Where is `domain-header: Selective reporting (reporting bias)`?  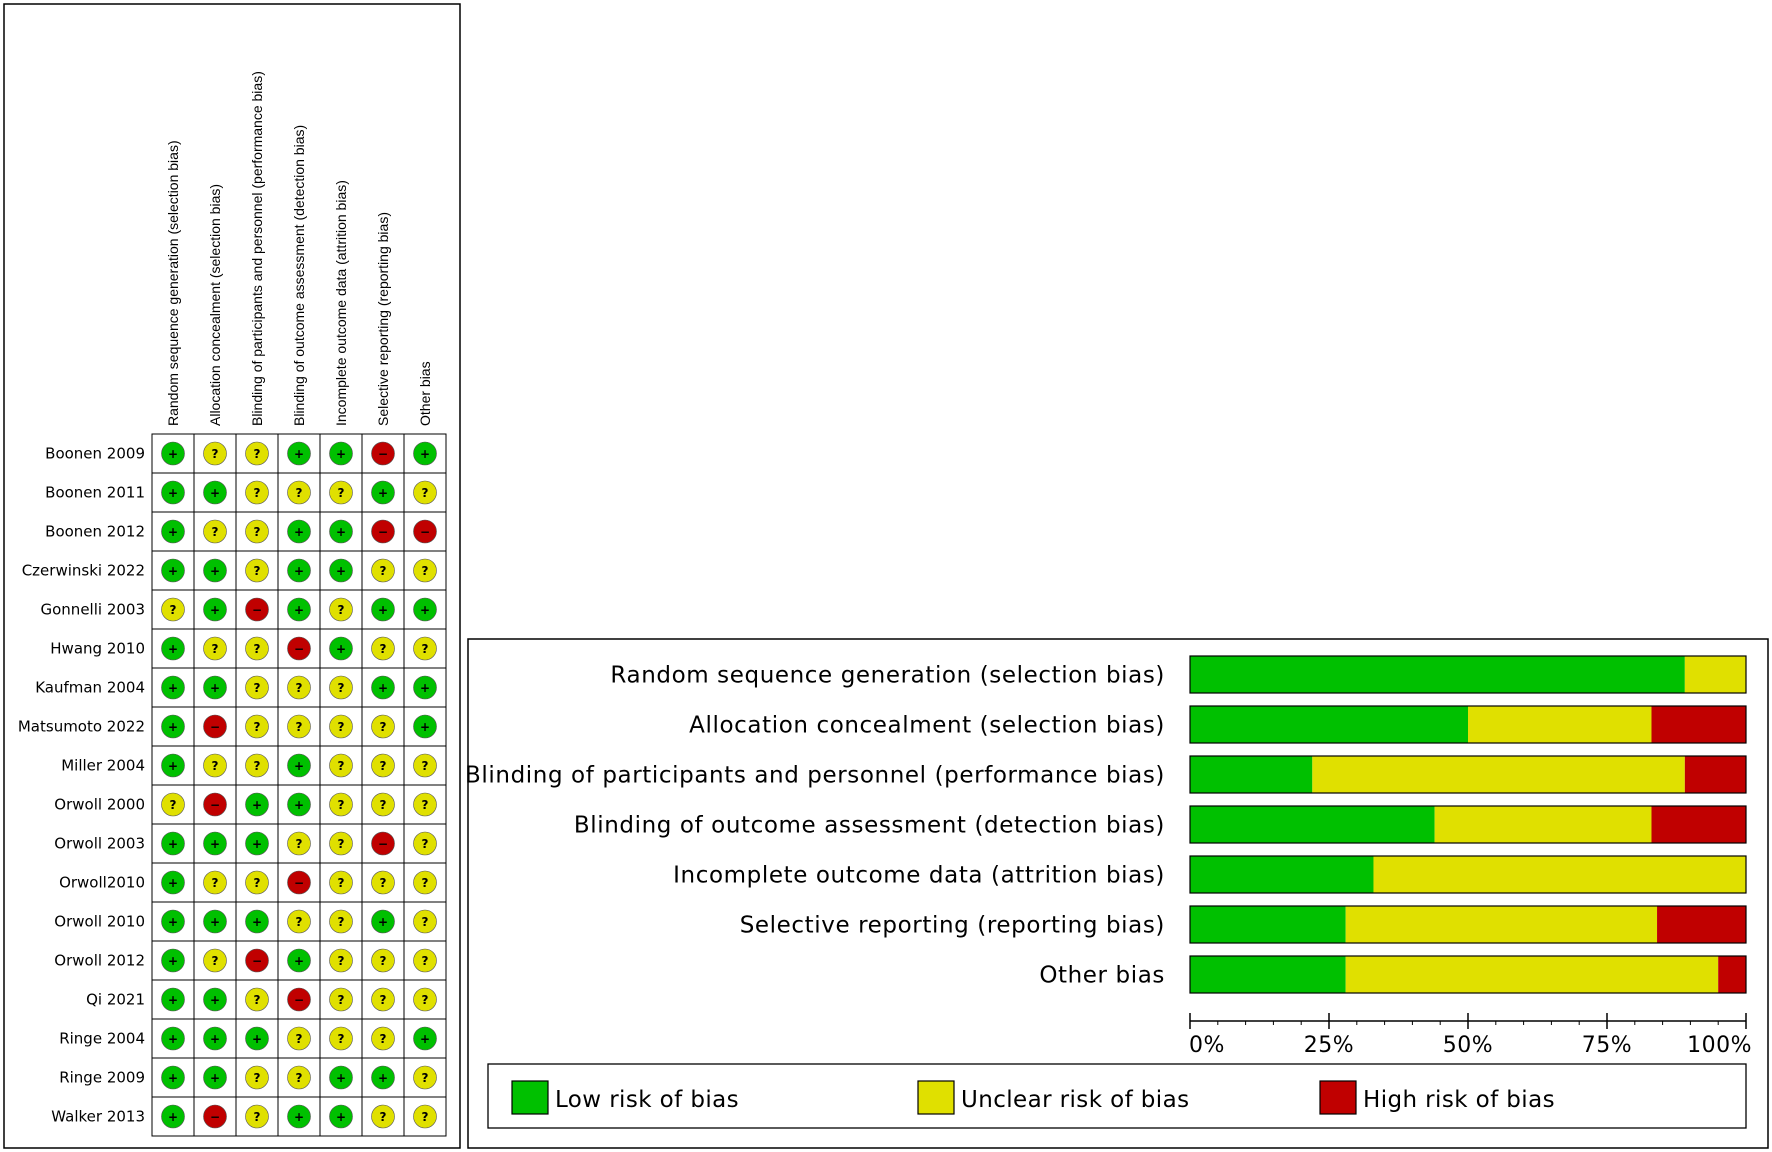 domain-header: Selective reporting (reporting bias) is located at coordinates (383, 319).